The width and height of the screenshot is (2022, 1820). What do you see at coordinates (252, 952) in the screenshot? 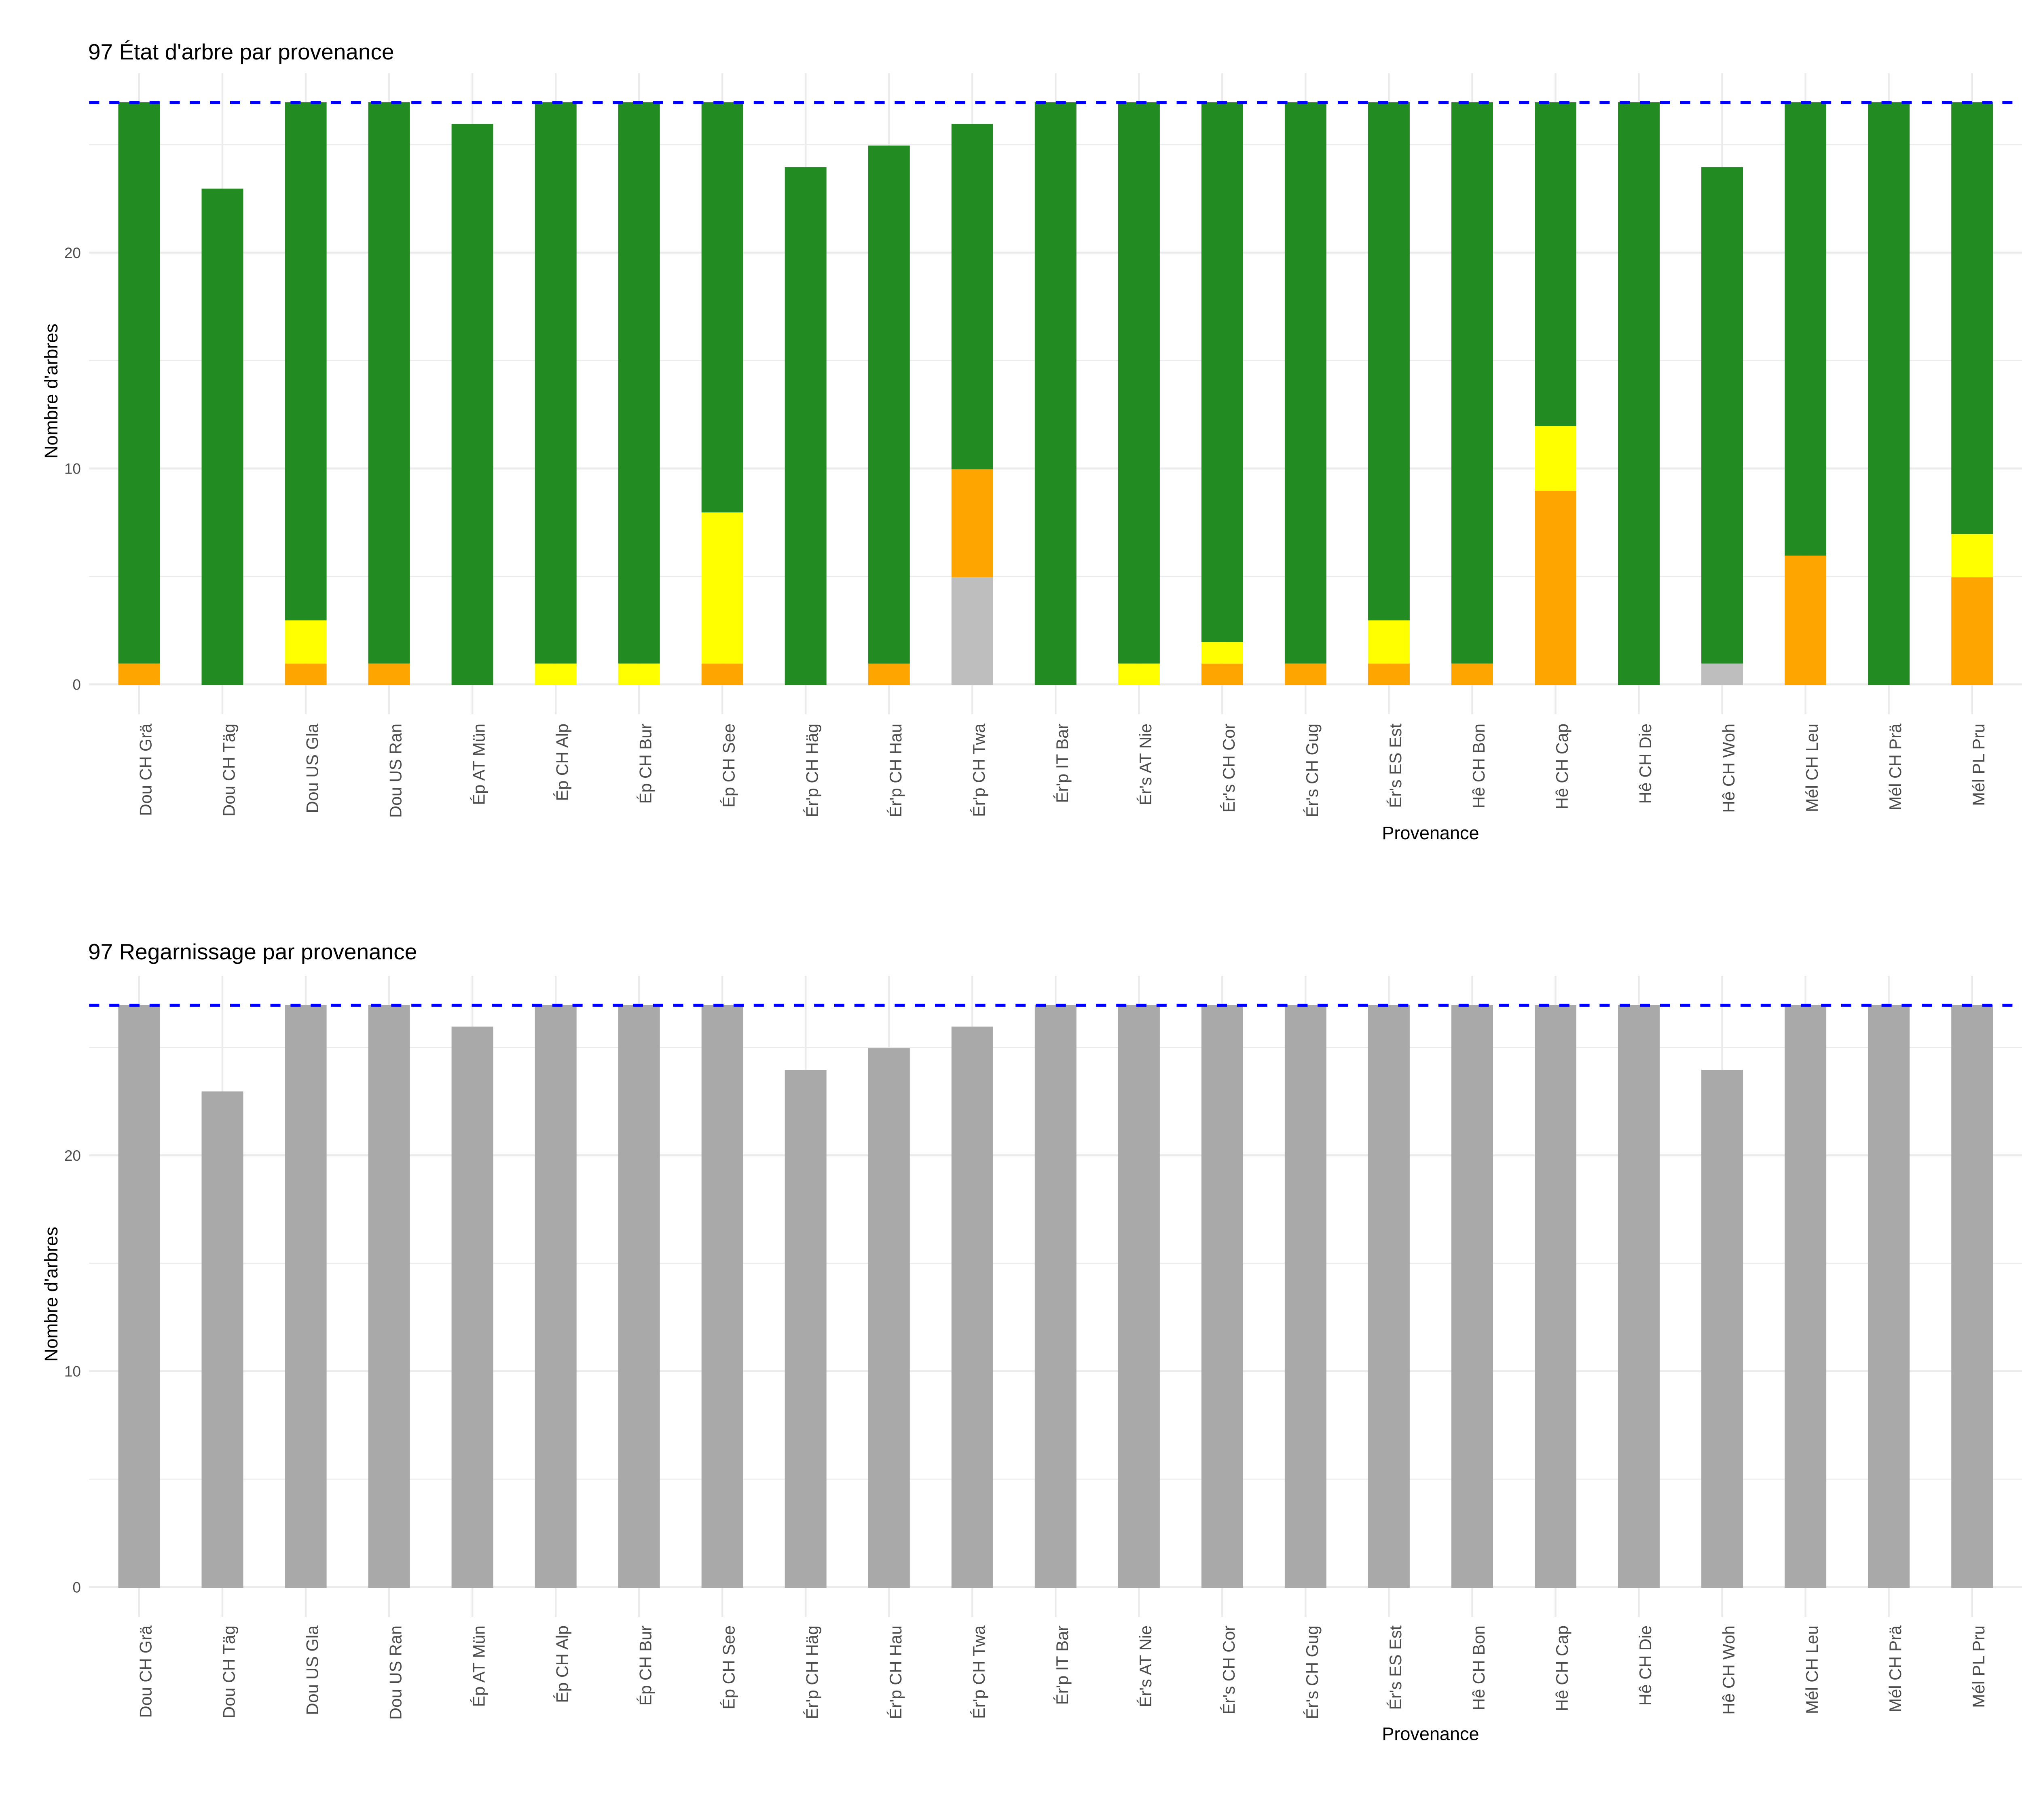
I see `svg-text: 97 Regarnissage par provenance` at bounding box center [252, 952].